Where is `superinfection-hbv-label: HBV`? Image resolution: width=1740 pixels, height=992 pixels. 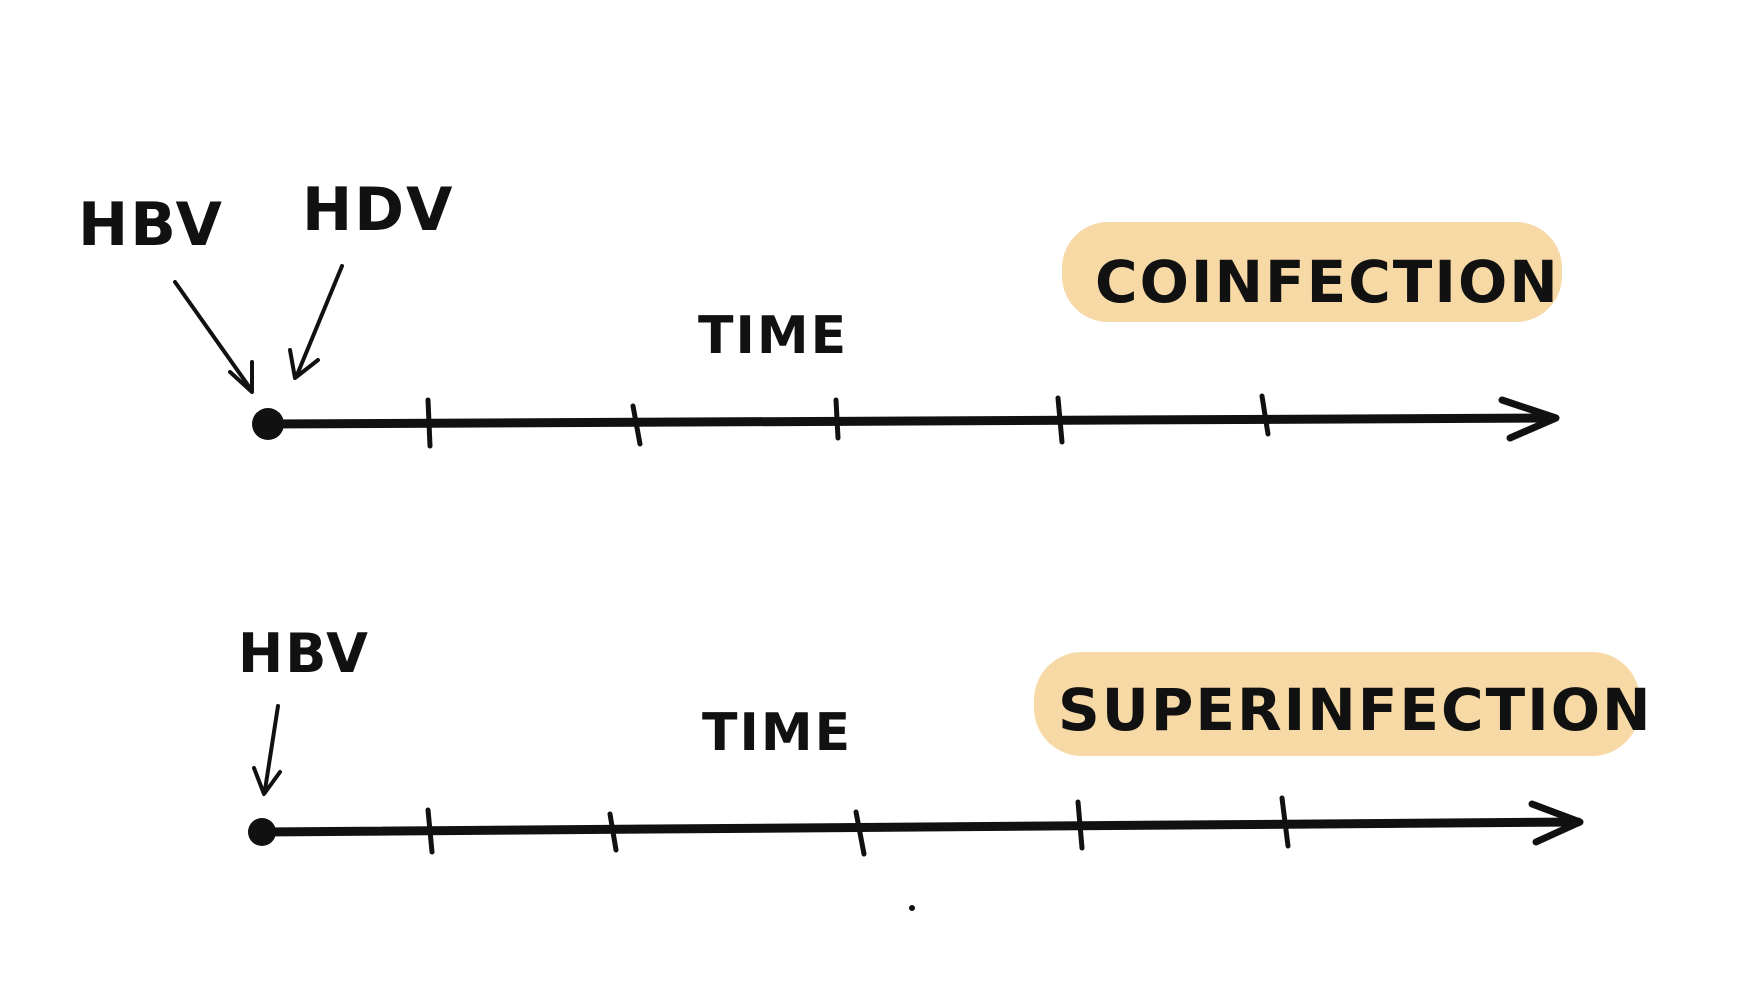 superinfection-hbv-label: HBV is located at coordinates (304, 653).